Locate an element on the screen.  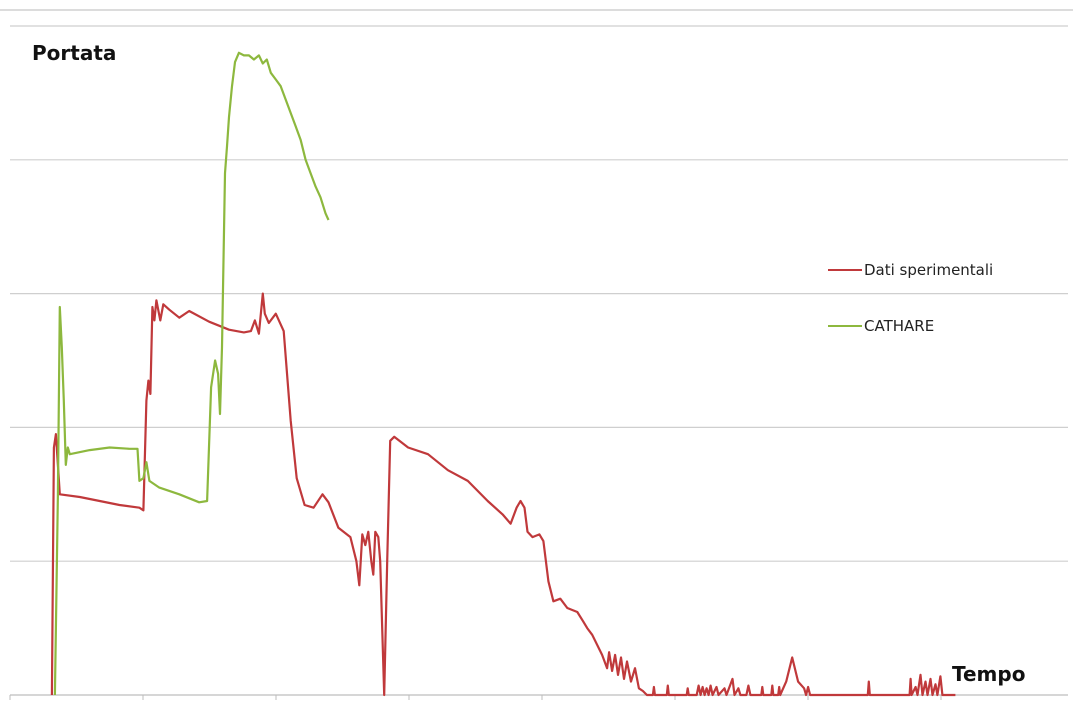
legend-item-dati-sperimentali: Dati sperimentali is located at coordinates (910, 270).